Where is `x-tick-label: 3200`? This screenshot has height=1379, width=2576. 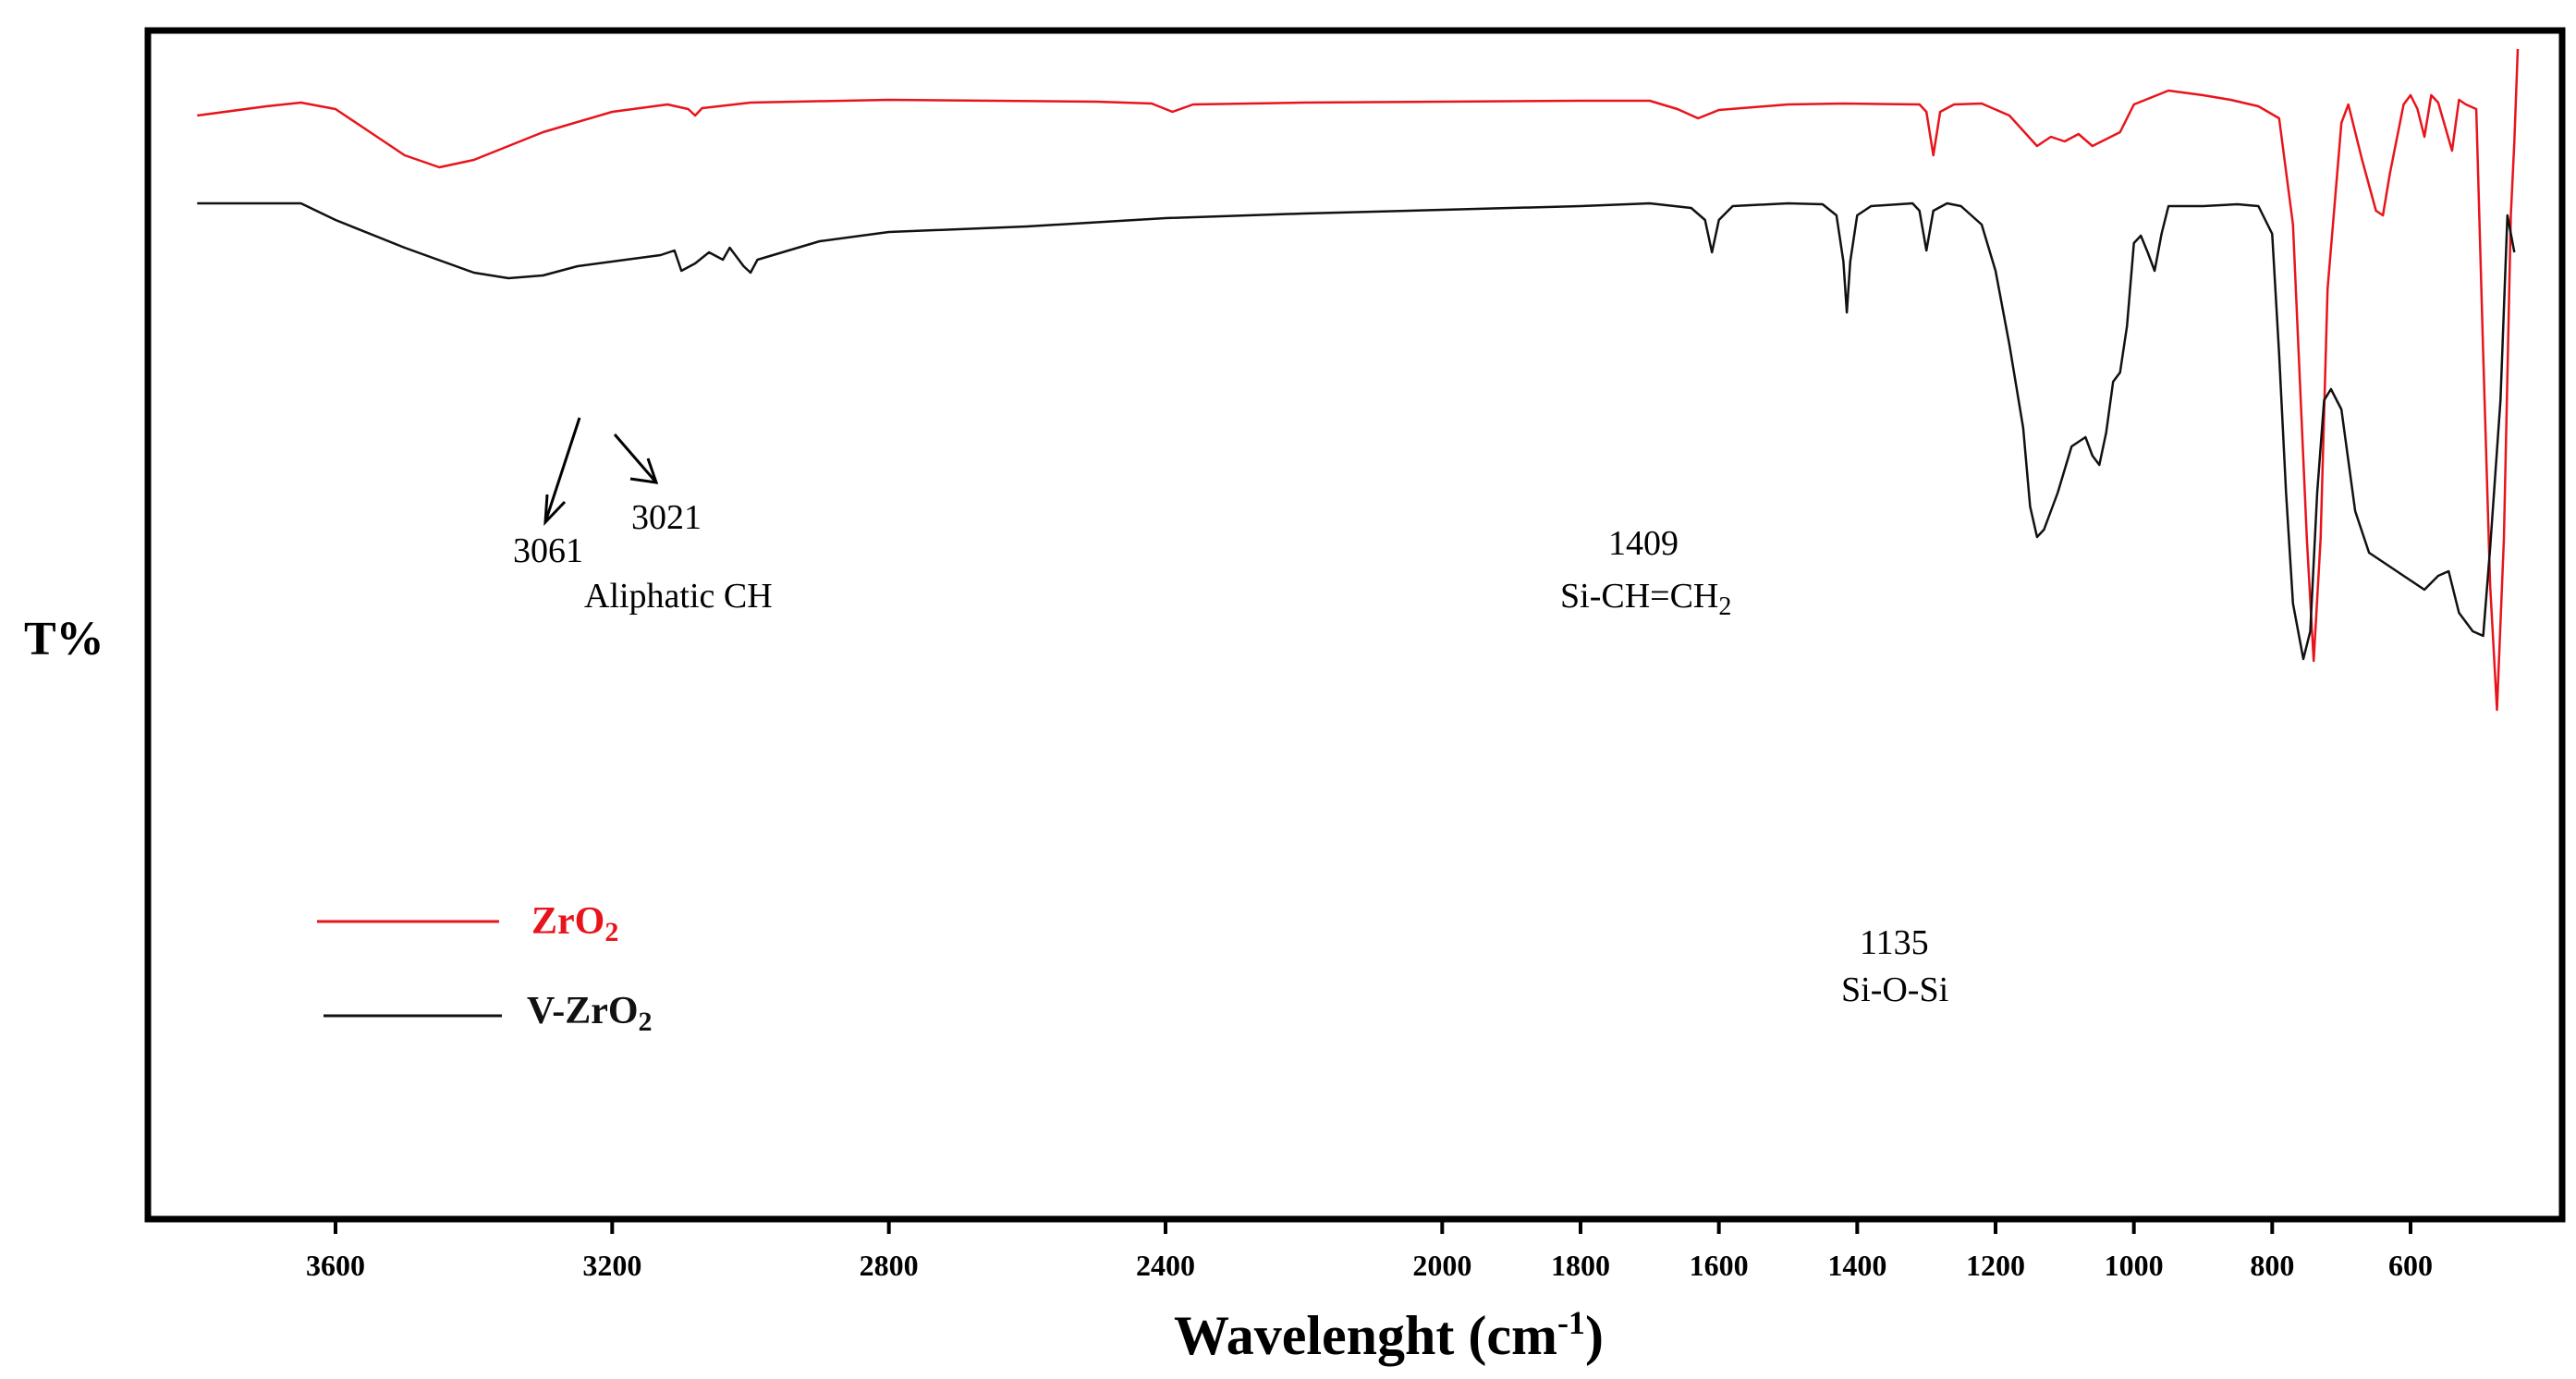 x-tick-label: 3200 is located at coordinates (611, 1265).